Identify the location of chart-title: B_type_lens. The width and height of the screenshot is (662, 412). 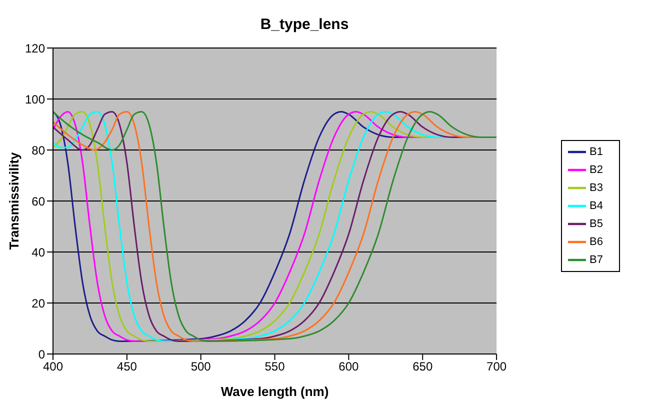
(304, 24).